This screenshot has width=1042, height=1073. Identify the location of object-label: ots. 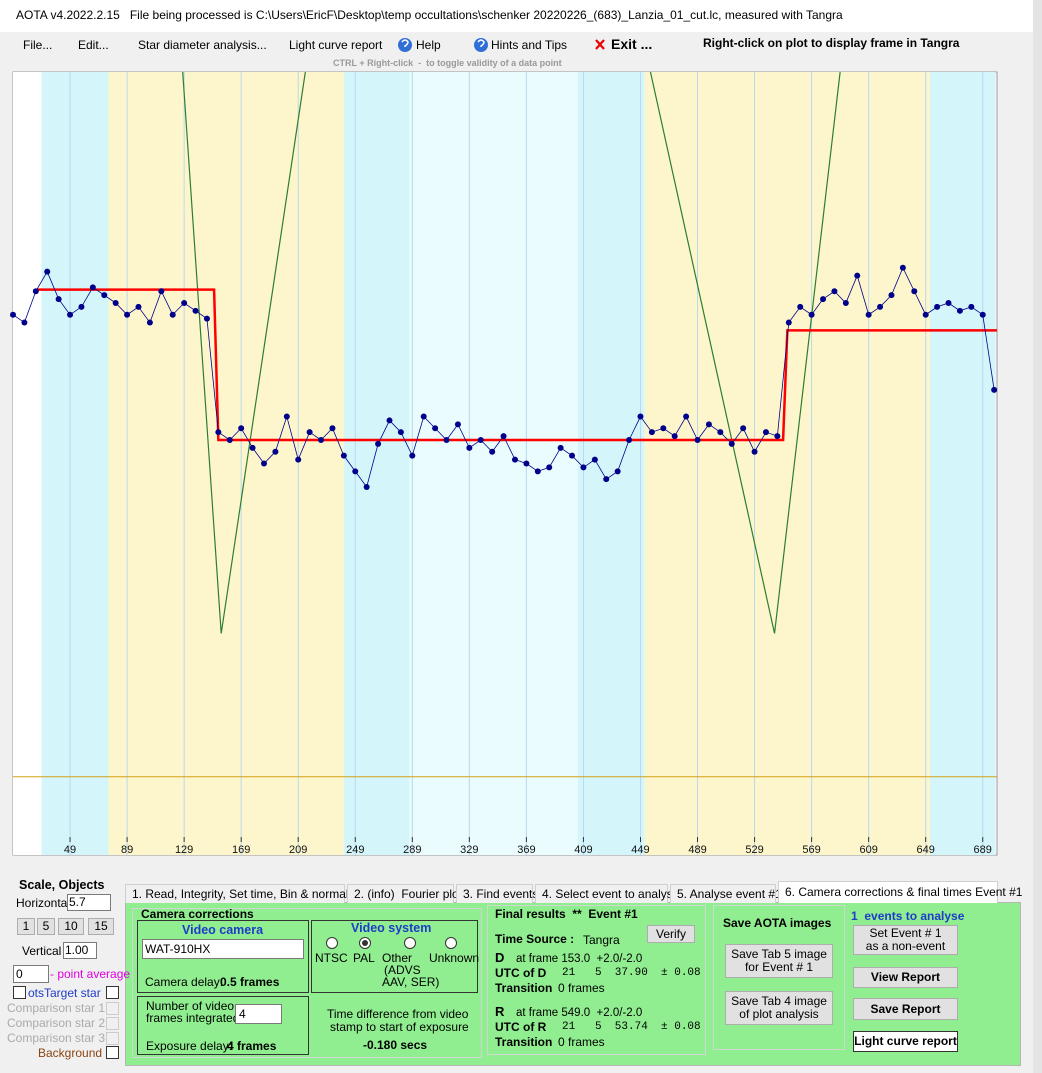
(36, 993).